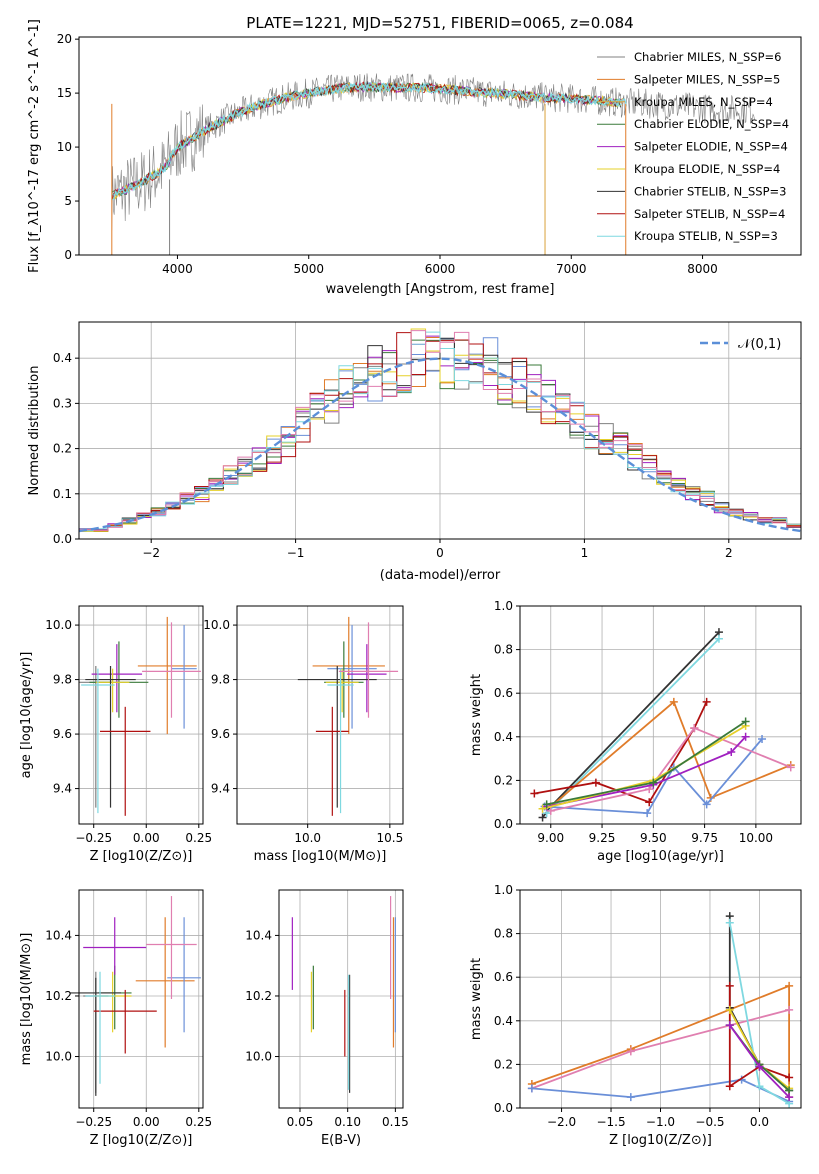  I want to click on legend-entry: Kroupa ELODIE, N_SSP=4, so click(707, 169).